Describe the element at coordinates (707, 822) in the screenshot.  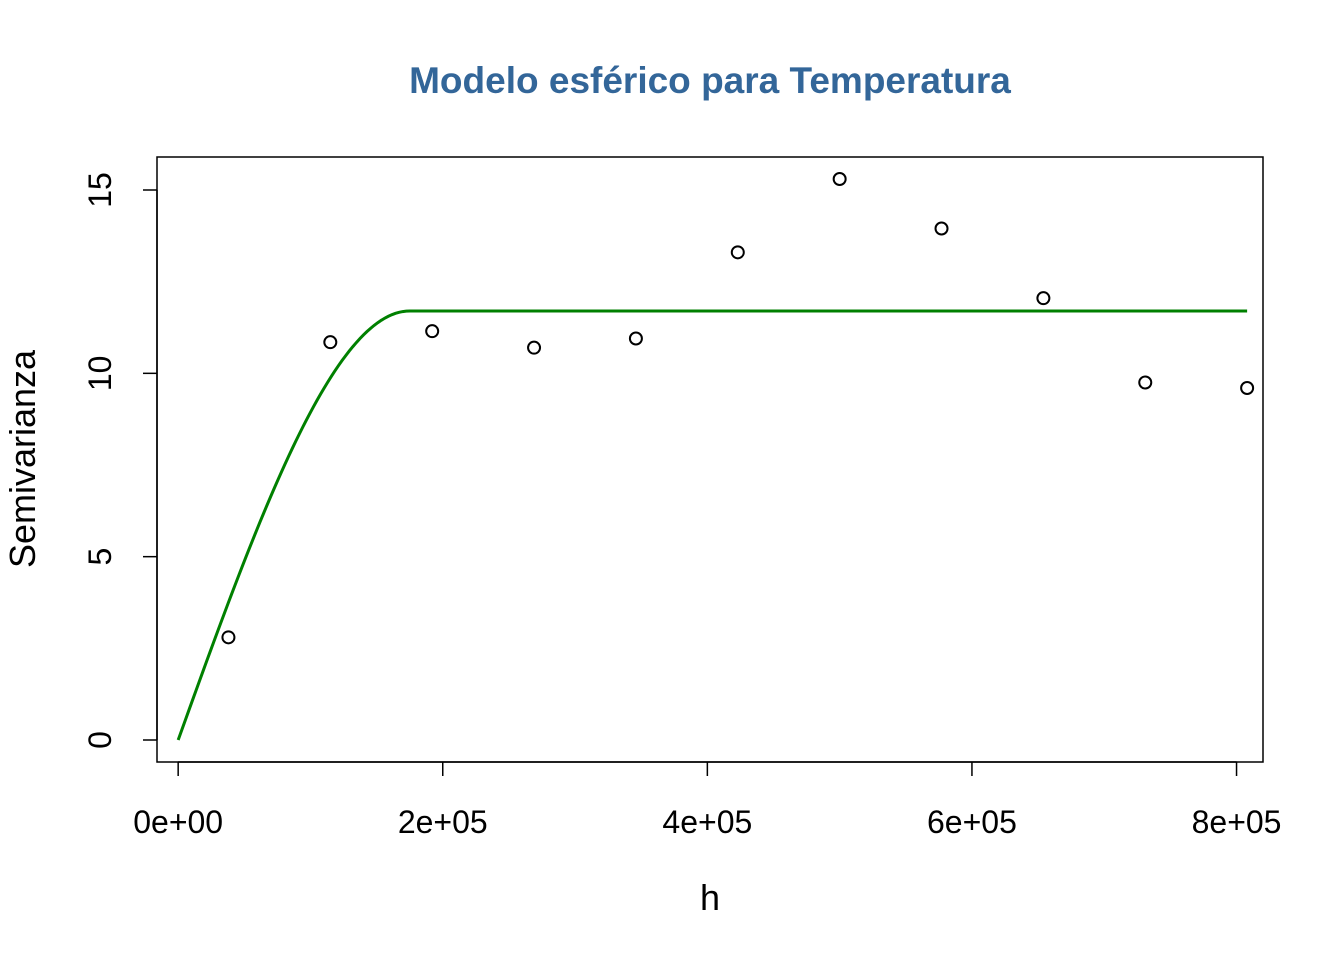
I see `x-tick-label: 4e+05` at that location.